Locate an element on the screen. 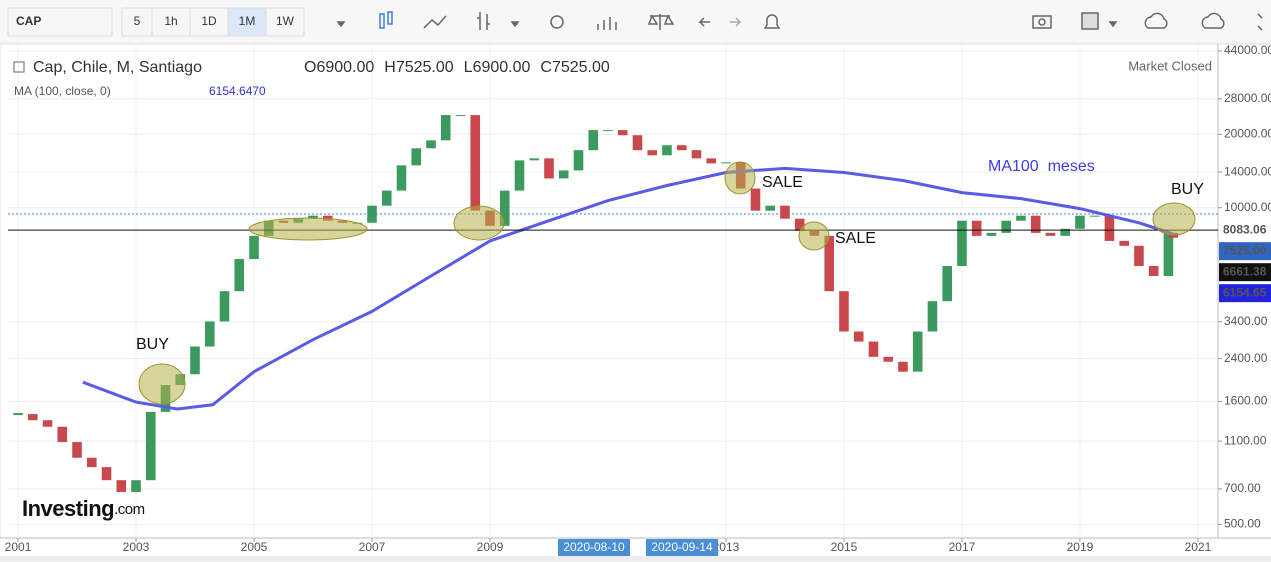 The height and width of the screenshot is (562, 1271). brand: Investing.com is located at coordinates (83, 508).